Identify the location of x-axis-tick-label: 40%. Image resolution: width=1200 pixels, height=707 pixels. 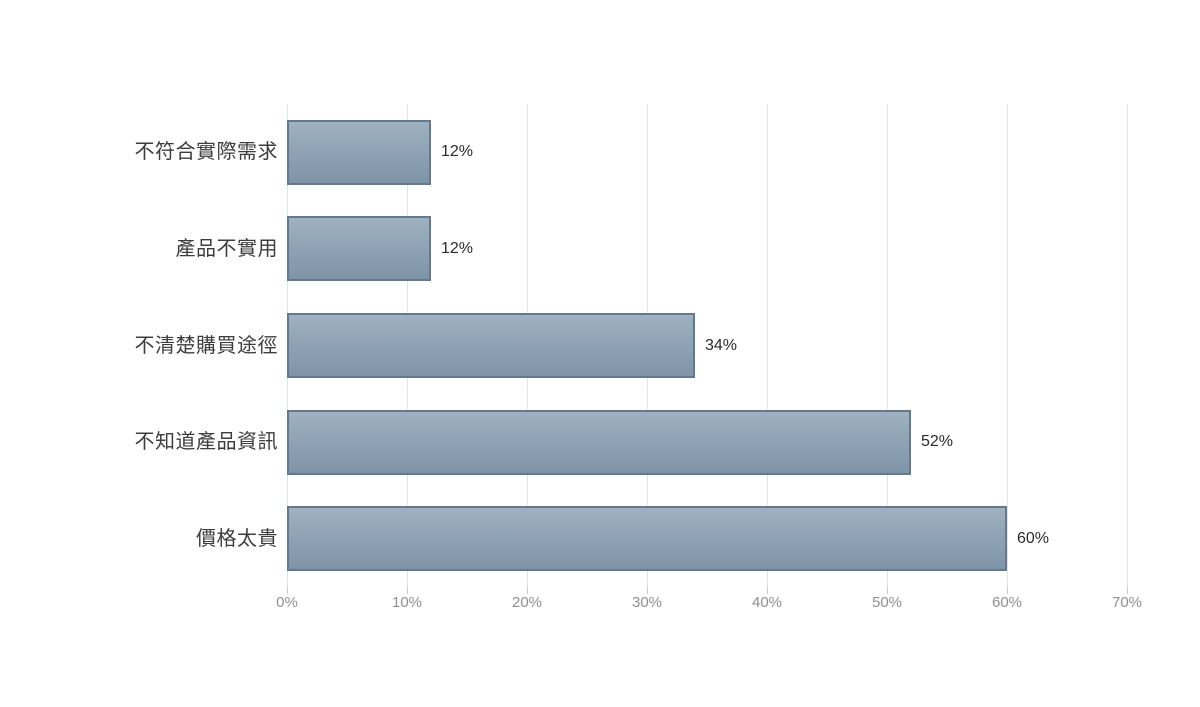
(767, 602).